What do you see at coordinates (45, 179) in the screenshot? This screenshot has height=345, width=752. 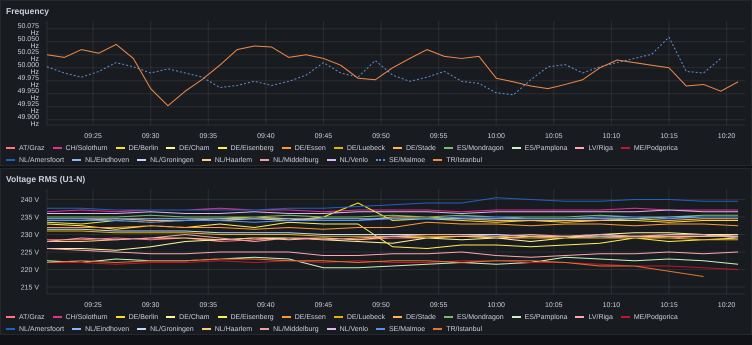 I see `chart-title: Voltage RMS (U1-N)` at bounding box center [45, 179].